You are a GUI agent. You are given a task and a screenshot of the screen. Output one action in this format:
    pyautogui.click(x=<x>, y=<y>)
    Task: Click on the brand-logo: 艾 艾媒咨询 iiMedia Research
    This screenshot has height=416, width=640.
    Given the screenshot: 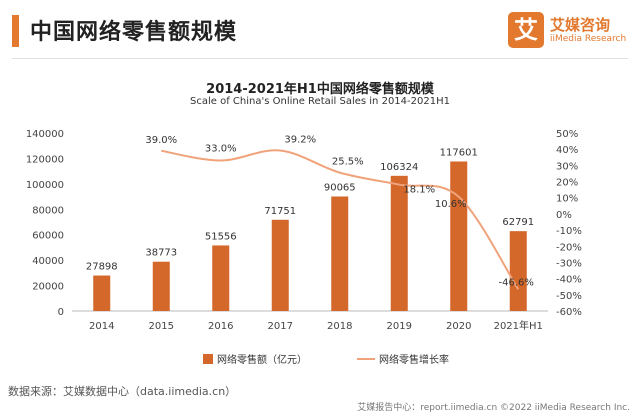 What is the action you would take?
    pyautogui.click(x=569, y=32)
    